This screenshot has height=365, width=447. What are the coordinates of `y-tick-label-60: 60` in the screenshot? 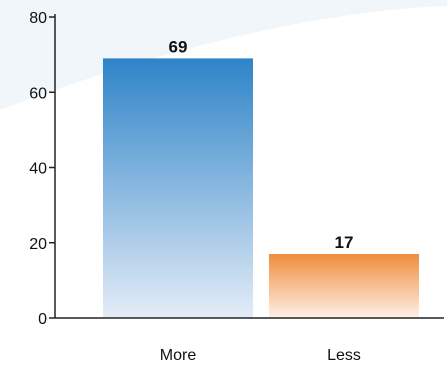 It's located at (38, 93).